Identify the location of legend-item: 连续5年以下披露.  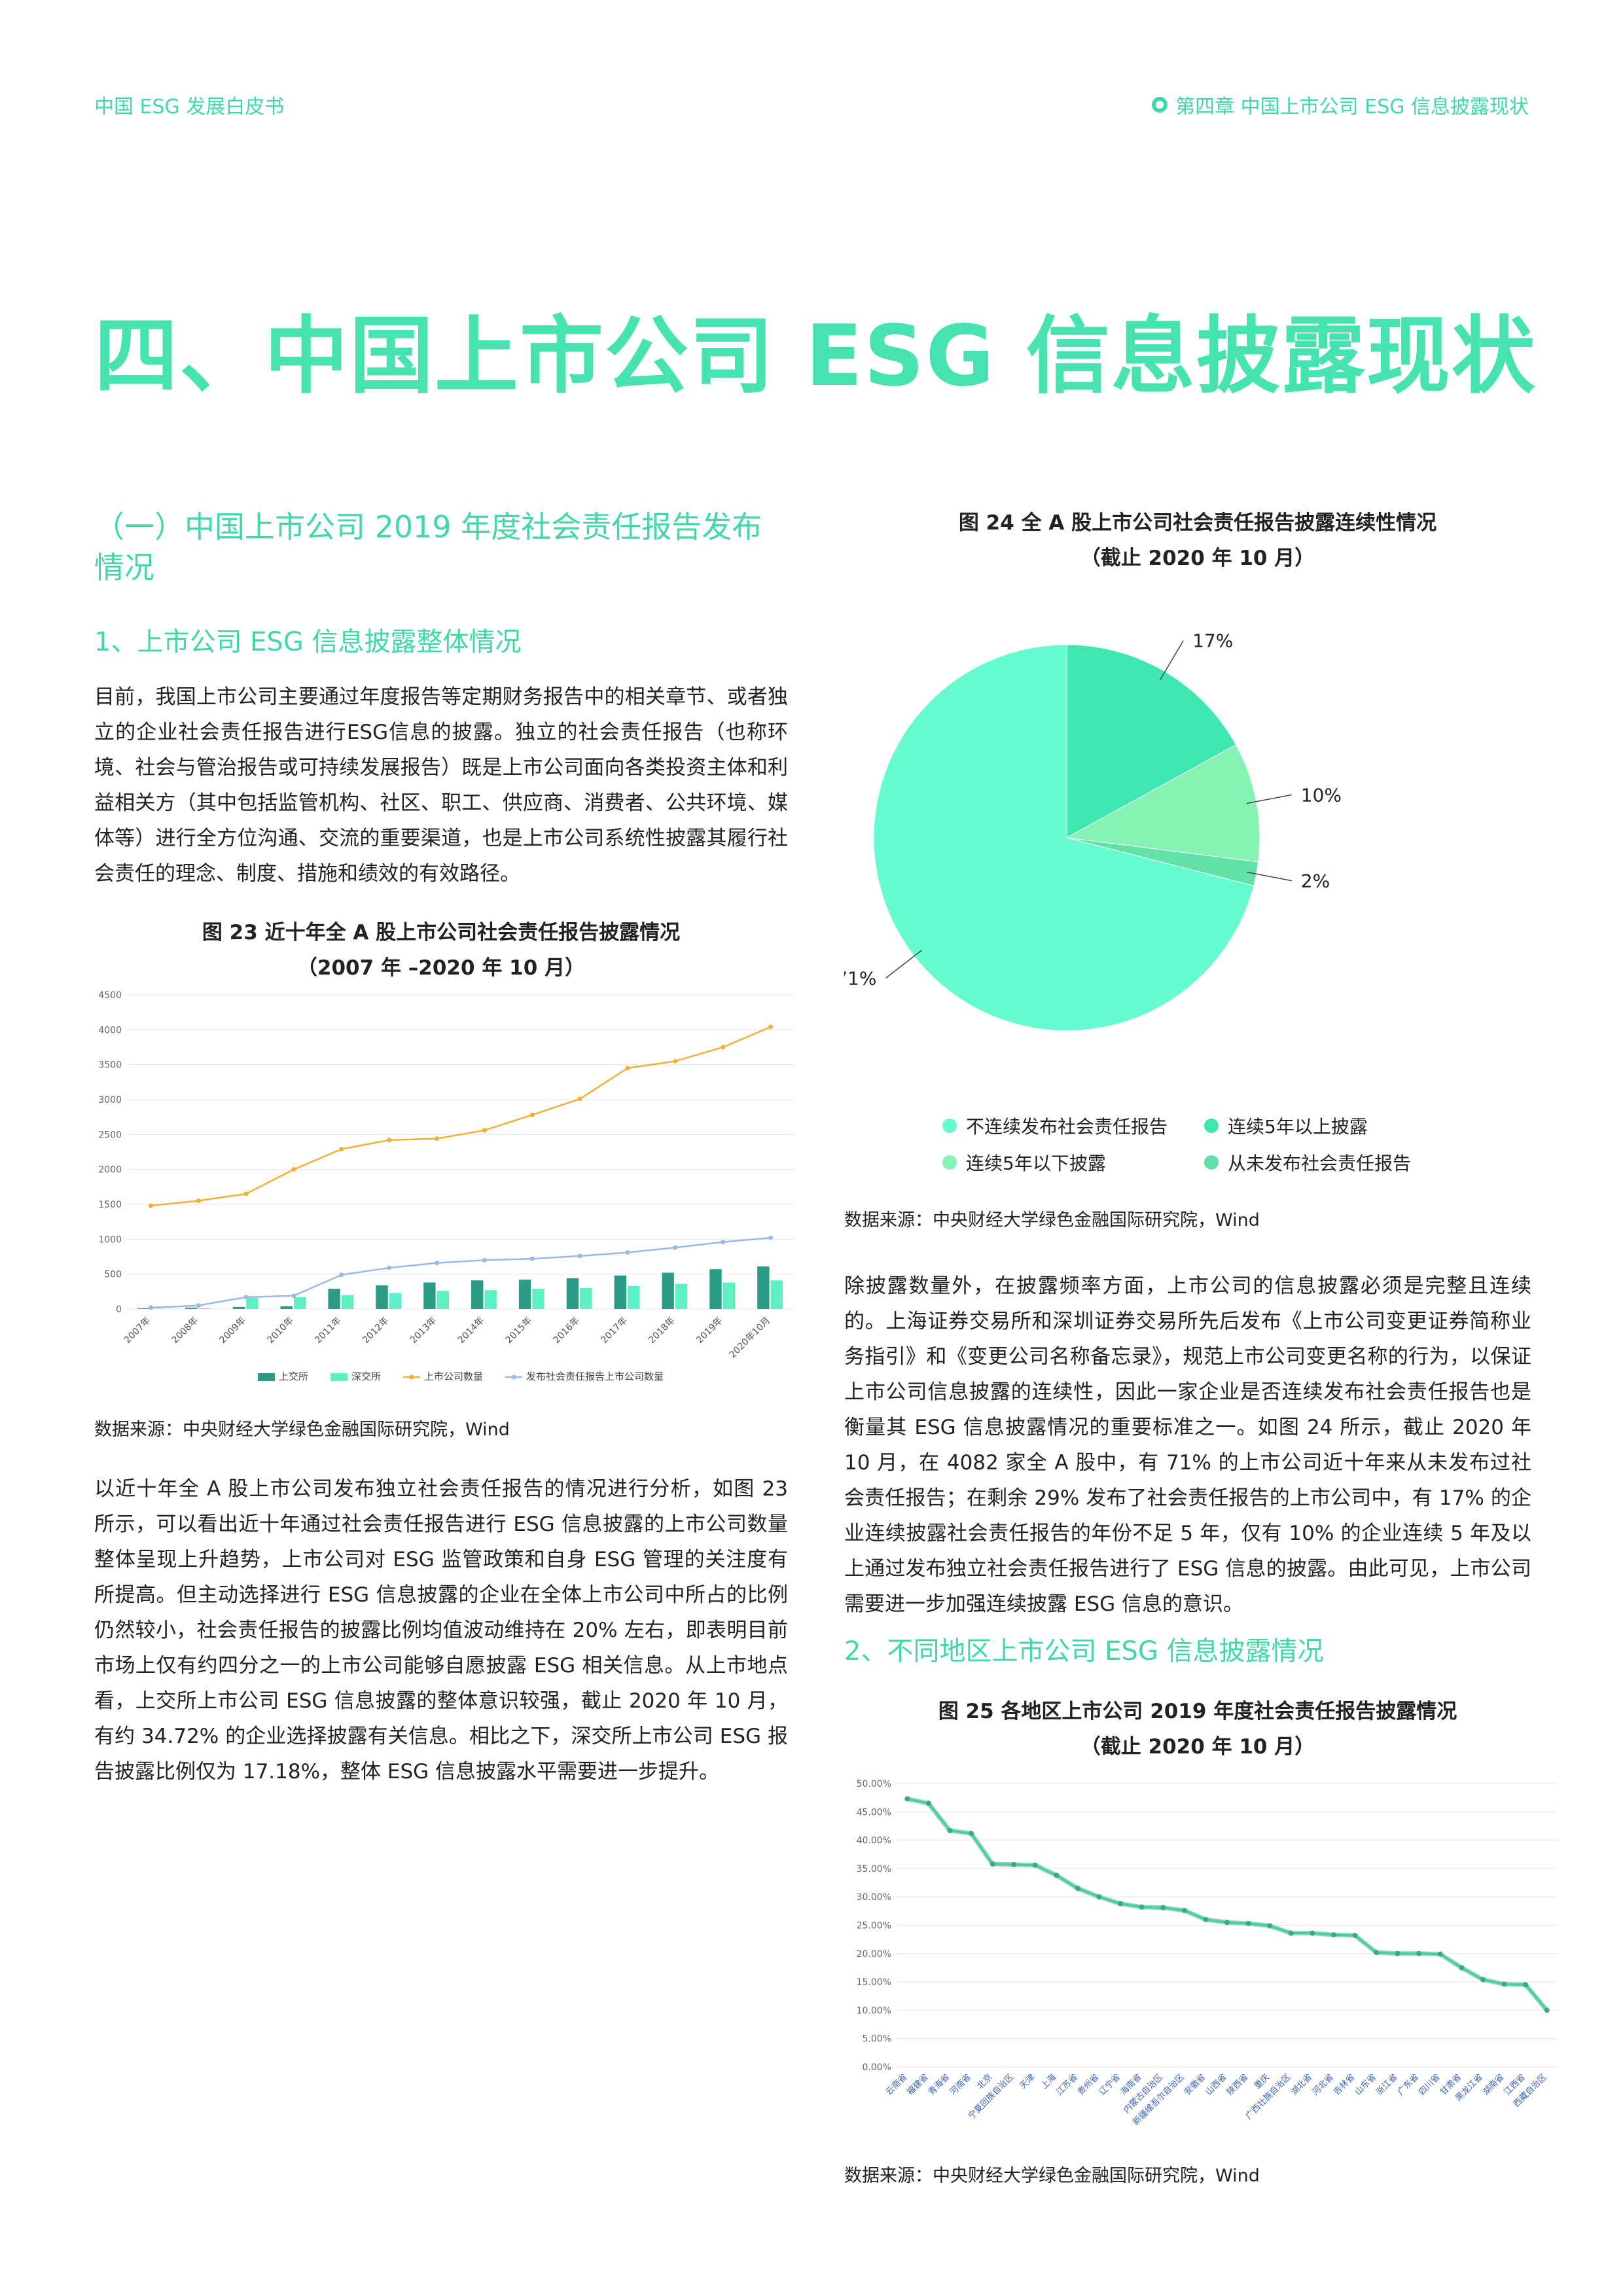
(1073, 1162).